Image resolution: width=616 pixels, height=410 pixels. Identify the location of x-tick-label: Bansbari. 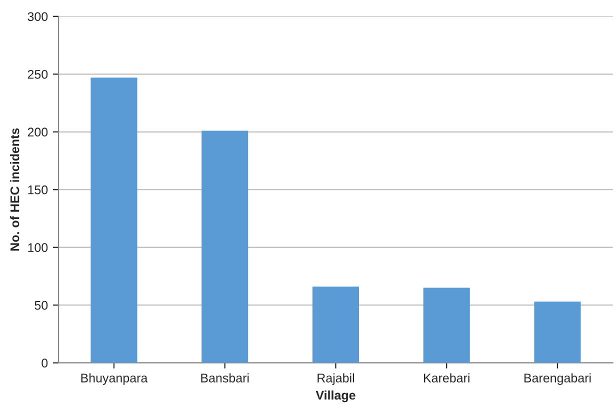
(225, 377).